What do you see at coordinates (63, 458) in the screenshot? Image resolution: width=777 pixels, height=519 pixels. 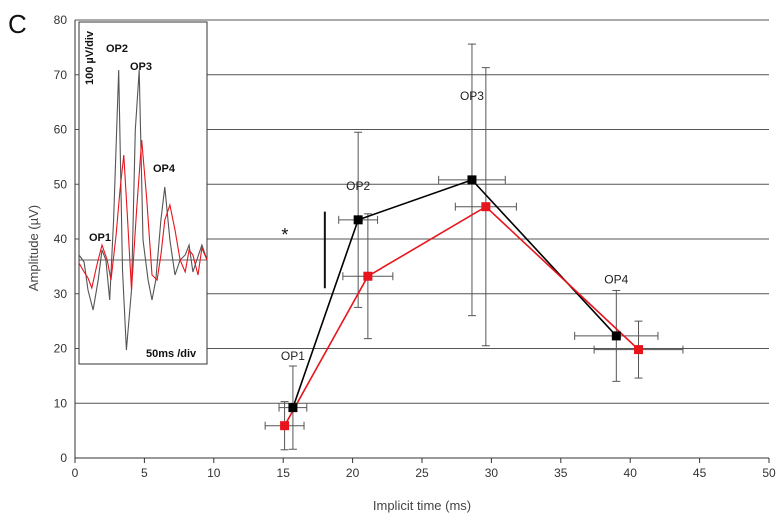 I see `y-tick-label: 0` at bounding box center [63, 458].